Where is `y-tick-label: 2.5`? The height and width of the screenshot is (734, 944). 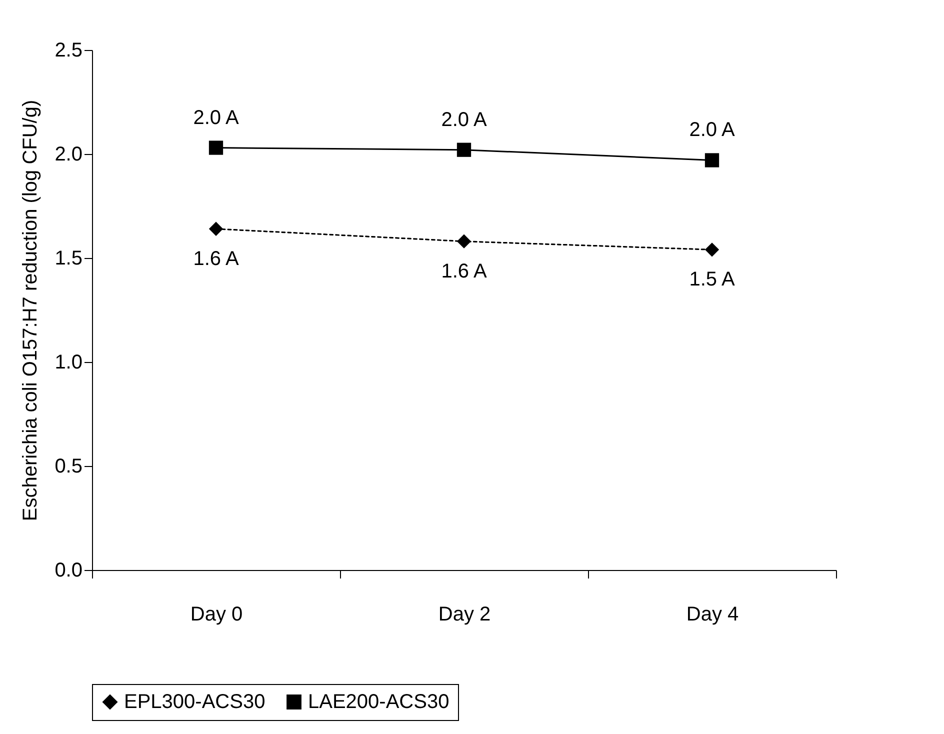
y-tick-label: 2.5 is located at coordinates (68, 51).